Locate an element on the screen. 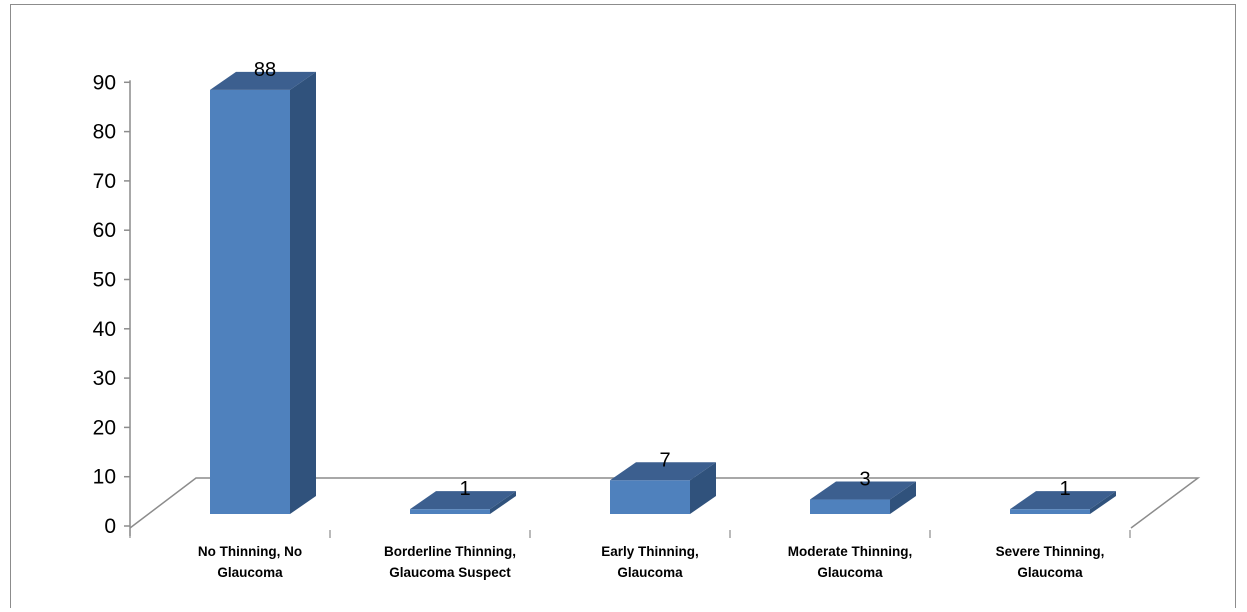 The width and height of the screenshot is (1247, 612). y-tick-label: 40 is located at coordinates (104, 329).